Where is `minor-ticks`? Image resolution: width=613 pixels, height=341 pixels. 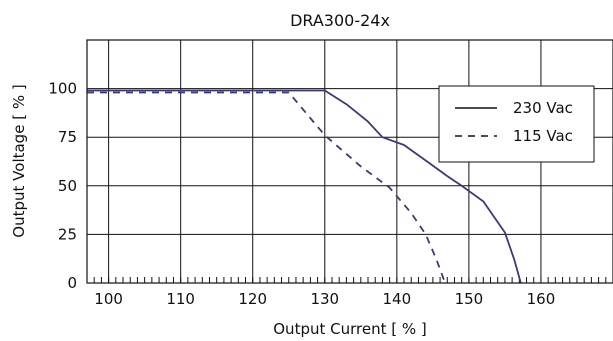
minor-ticks is located at coordinates (349, 280).